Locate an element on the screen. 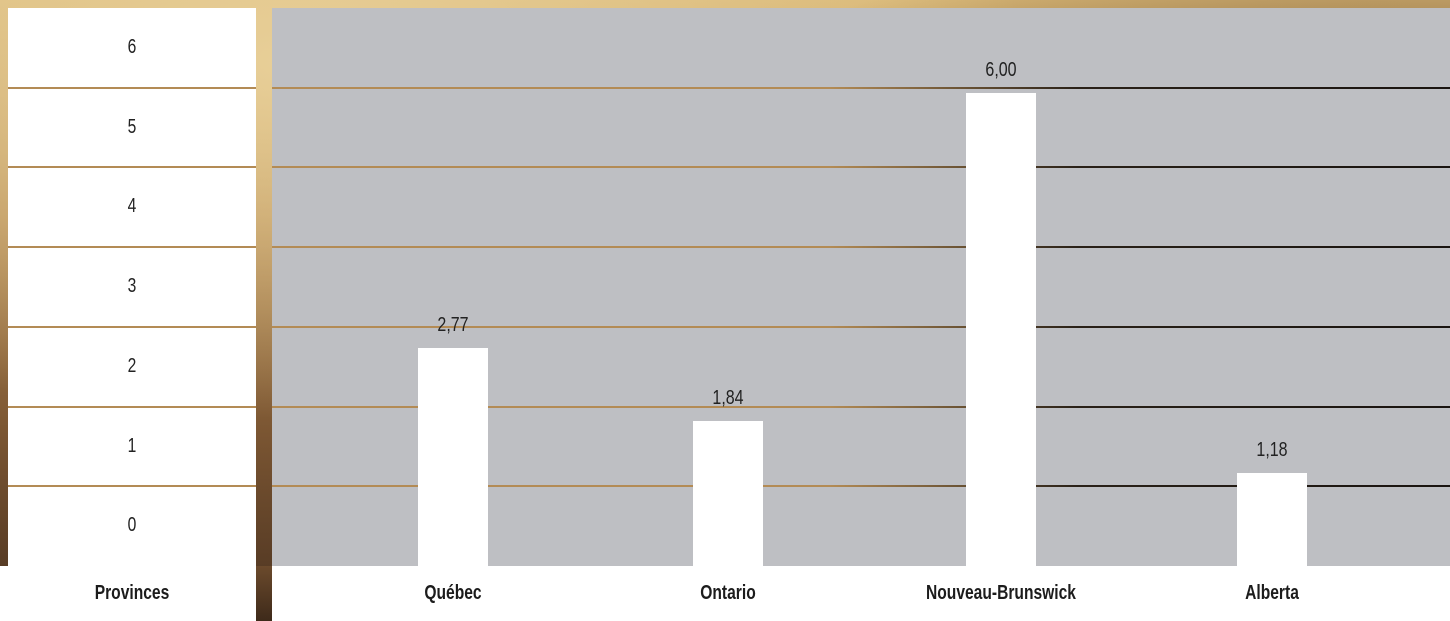  bar-value-label: 1,84 is located at coordinates (728, 397).